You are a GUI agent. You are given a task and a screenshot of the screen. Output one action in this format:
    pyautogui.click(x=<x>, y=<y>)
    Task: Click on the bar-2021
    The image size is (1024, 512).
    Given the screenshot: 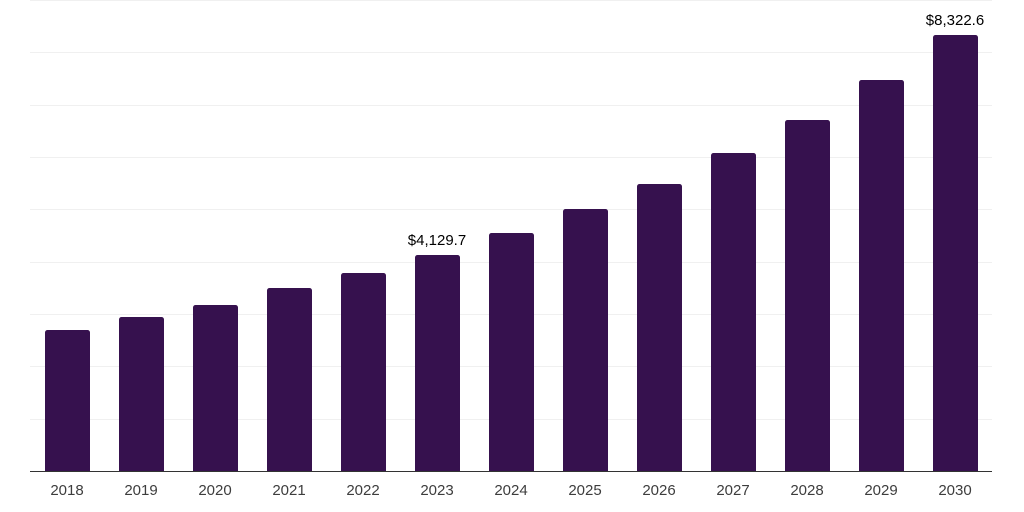 What is the action you would take?
    pyautogui.click(x=289, y=379)
    